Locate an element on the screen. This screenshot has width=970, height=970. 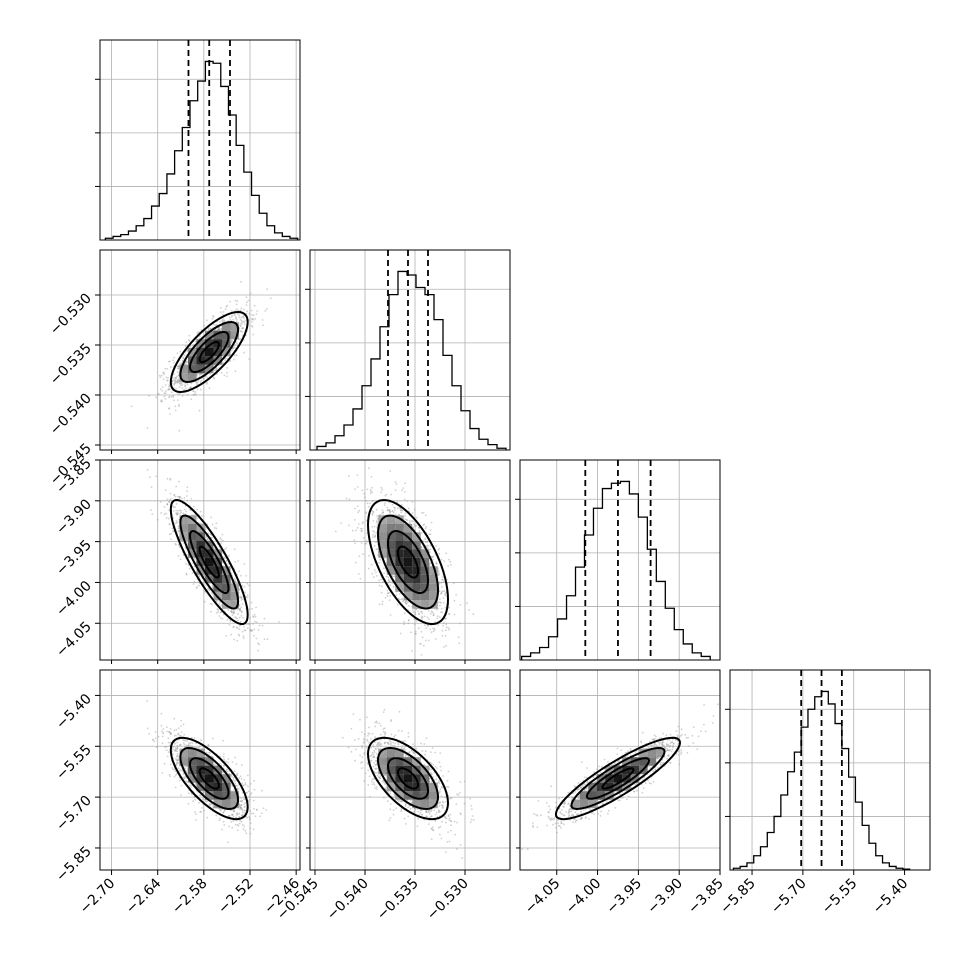
y-tick-label: −0.535 is located at coordinates (71, 365).